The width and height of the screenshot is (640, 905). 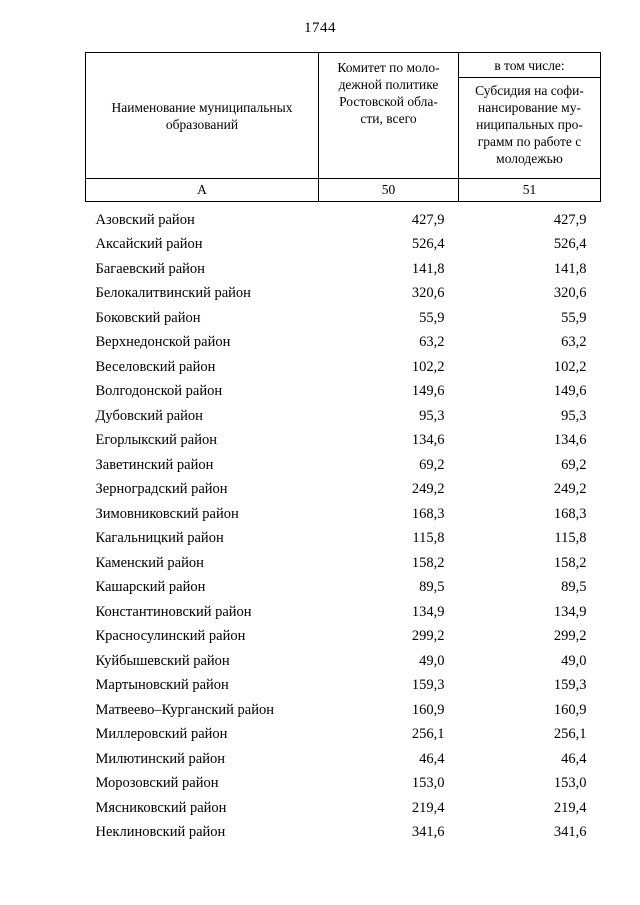 What do you see at coordinates (343, 563) in the screenshot?
I see `table-row: Каменский район 158,2 158,2` at bounding box center [343, 563].